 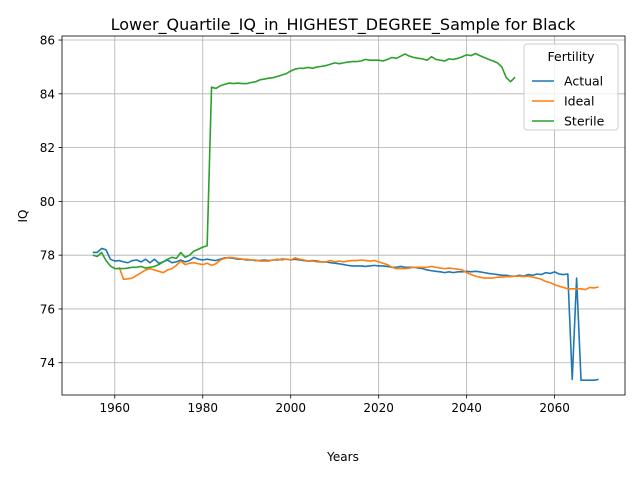 What do you see at coordinates (584, 121) in the screenshot?
I see `legend-label-sterile: Sterile` at bounding box center [584, 121].